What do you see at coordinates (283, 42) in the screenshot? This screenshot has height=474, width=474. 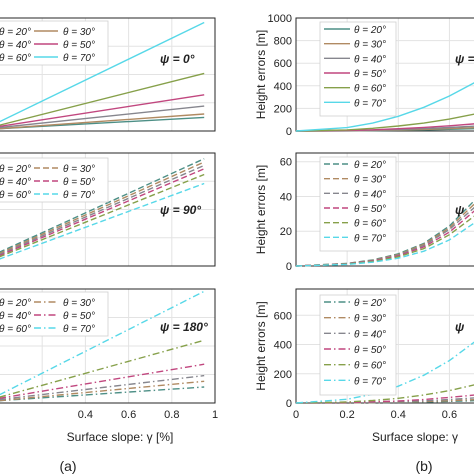 I see `y-tick-label: 800` at bounding box center [283, 42].